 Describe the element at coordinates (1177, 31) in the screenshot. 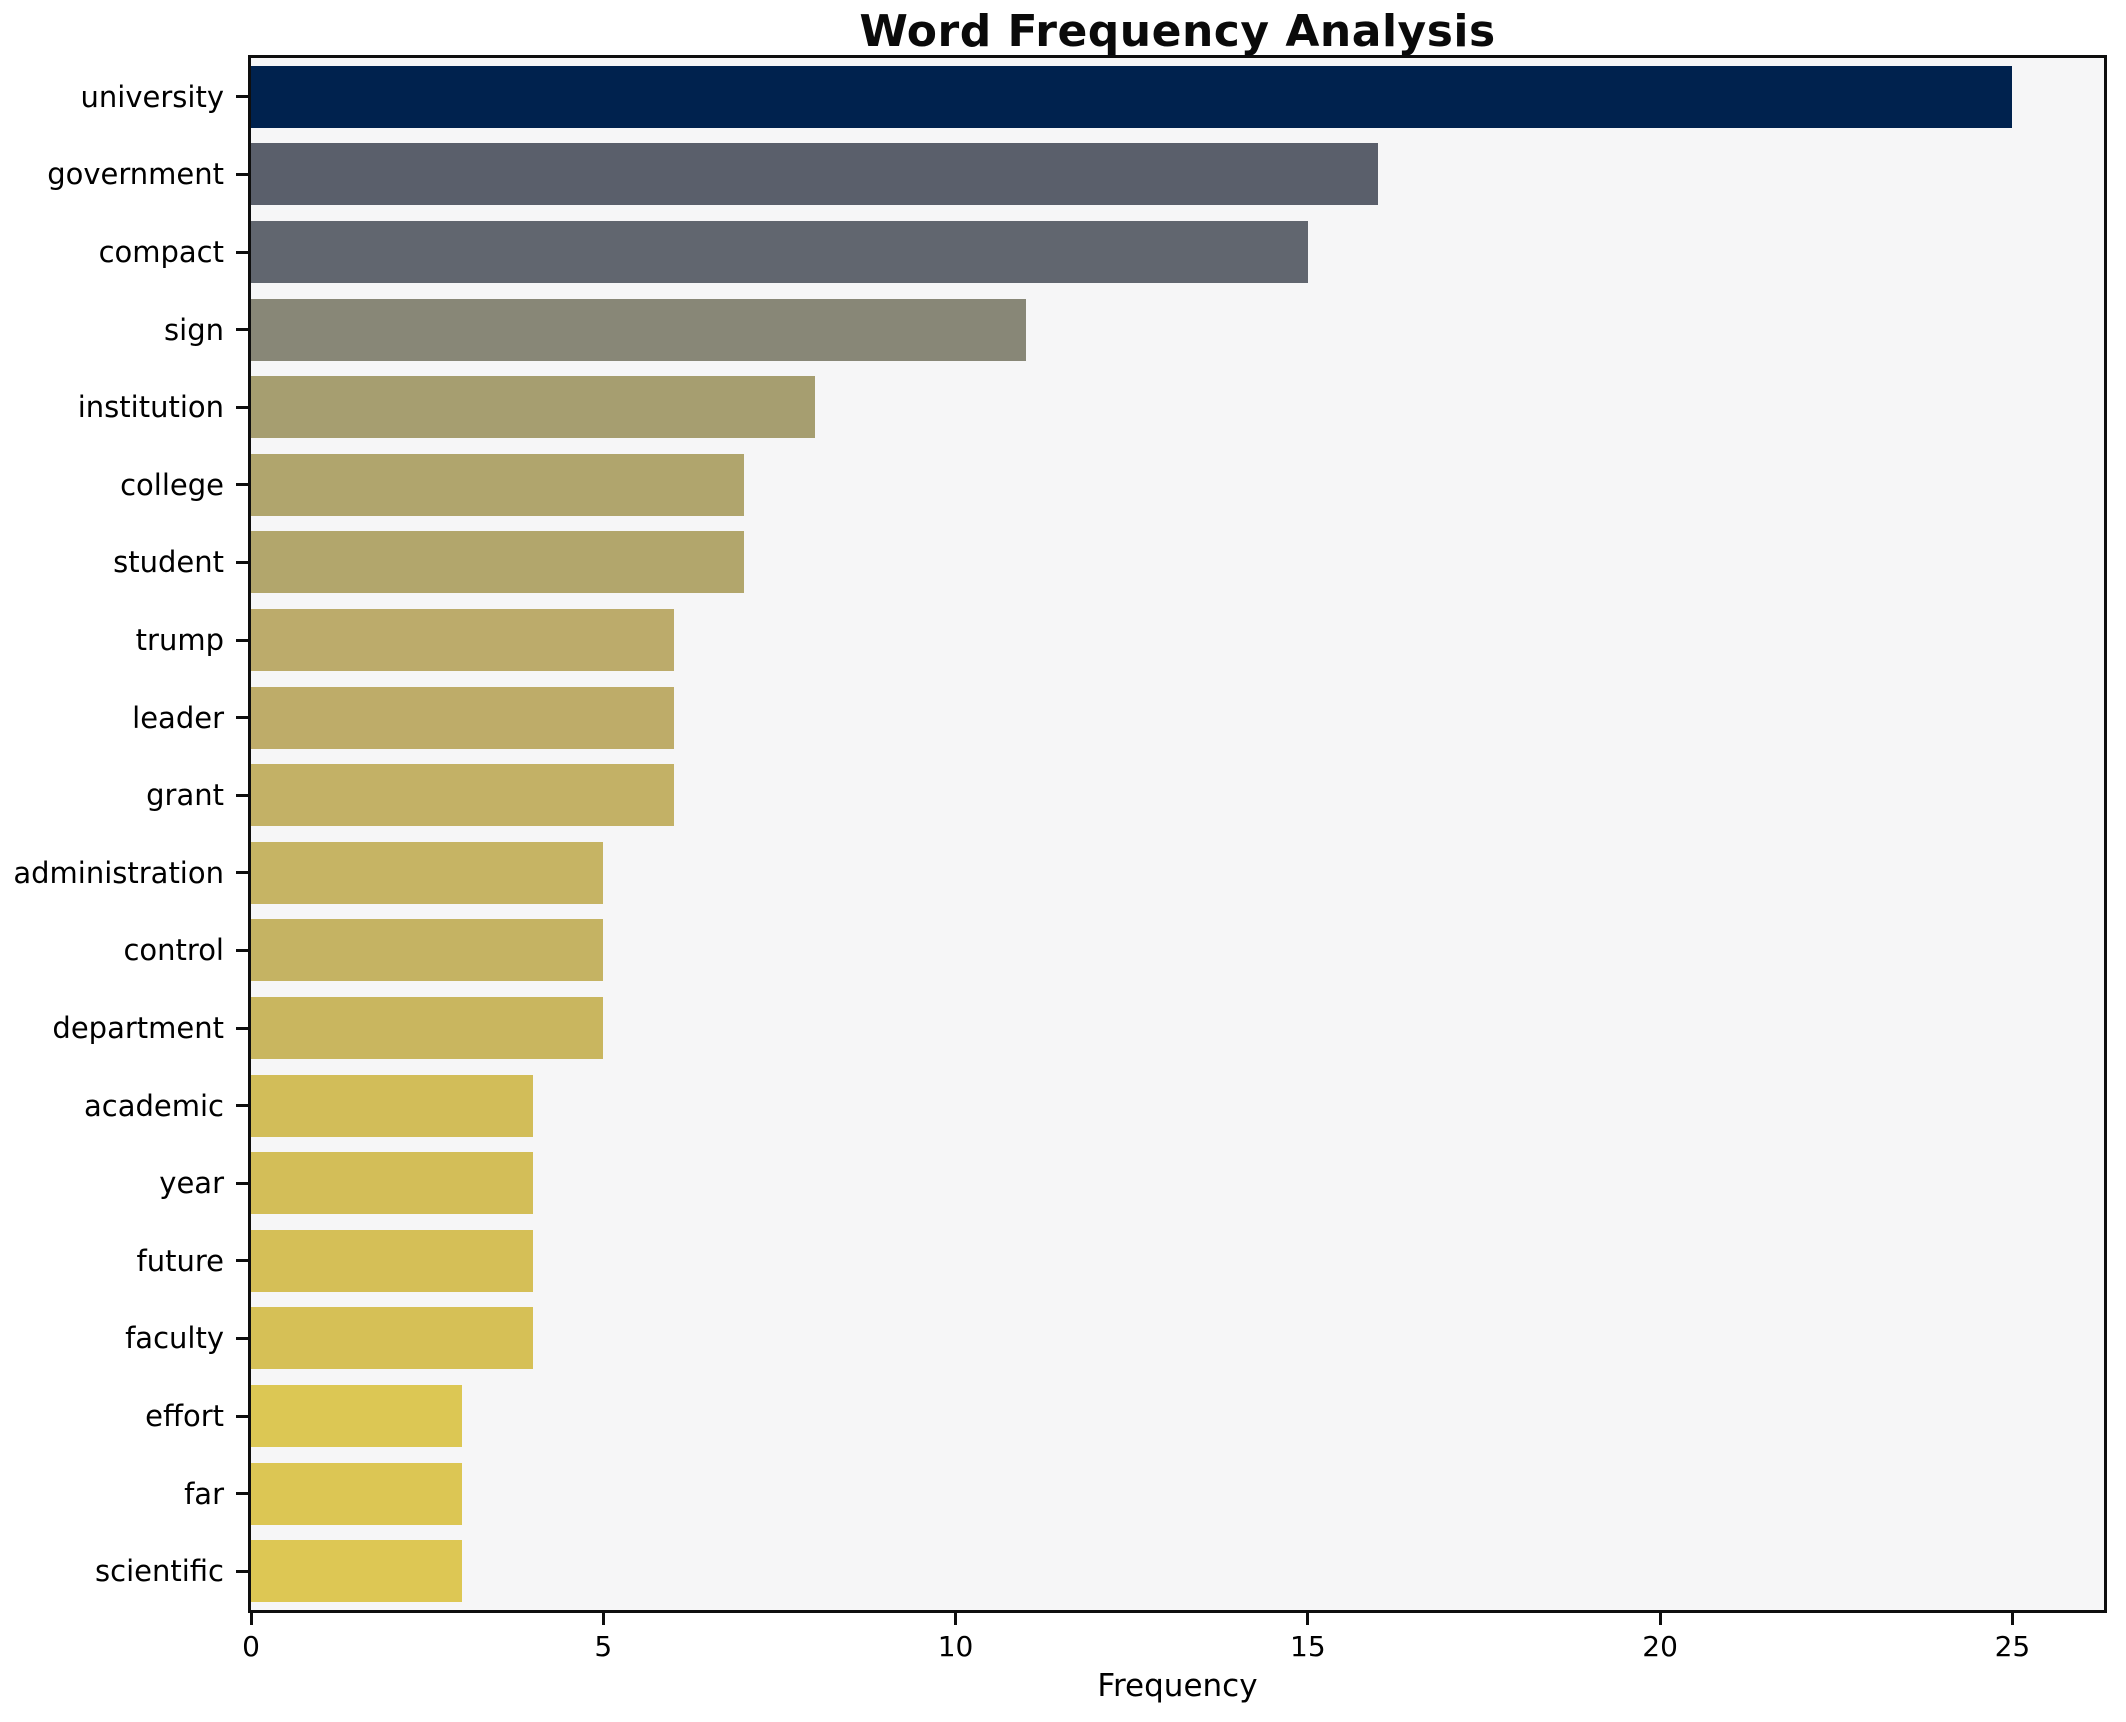

I see `chart-title: Word Frequency Analysis` at that location.